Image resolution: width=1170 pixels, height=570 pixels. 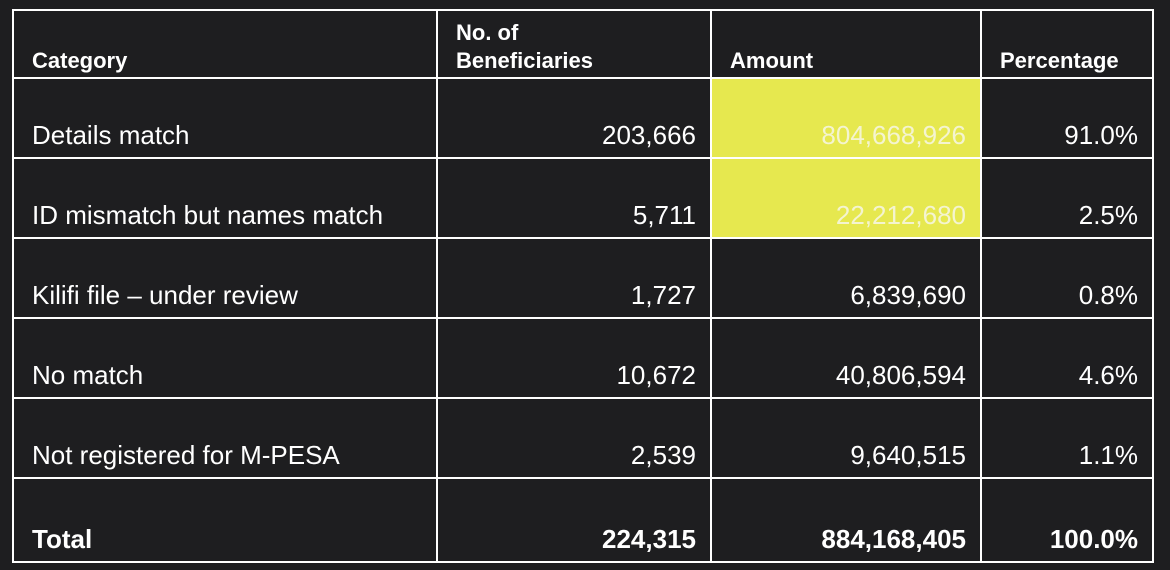 I want to click on header-text: Amount, so click(x=772, y=60).